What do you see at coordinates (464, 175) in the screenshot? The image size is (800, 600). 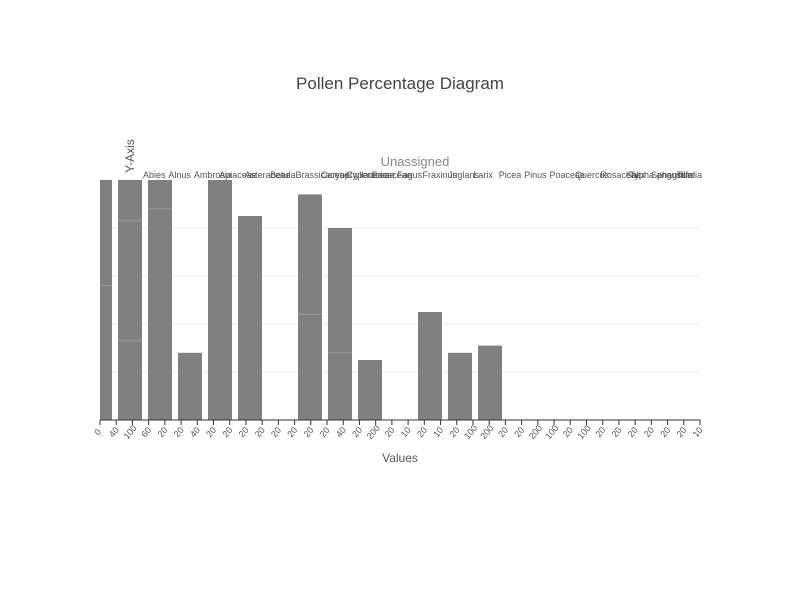 I see `taxon-label: Juglans` at bounding box center [464, 175].